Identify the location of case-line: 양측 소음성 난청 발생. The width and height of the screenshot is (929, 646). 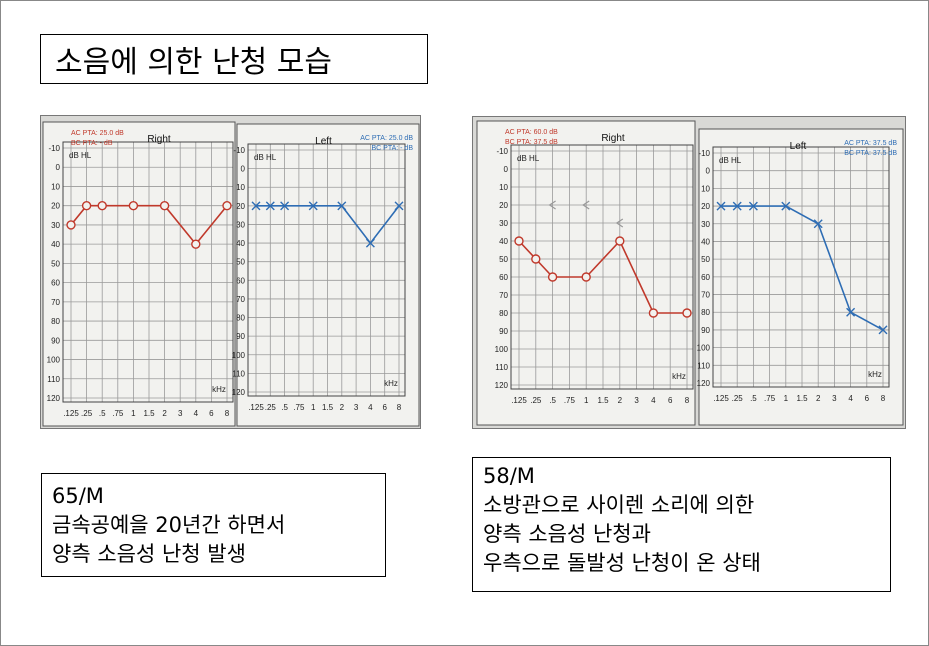
(149, 554).